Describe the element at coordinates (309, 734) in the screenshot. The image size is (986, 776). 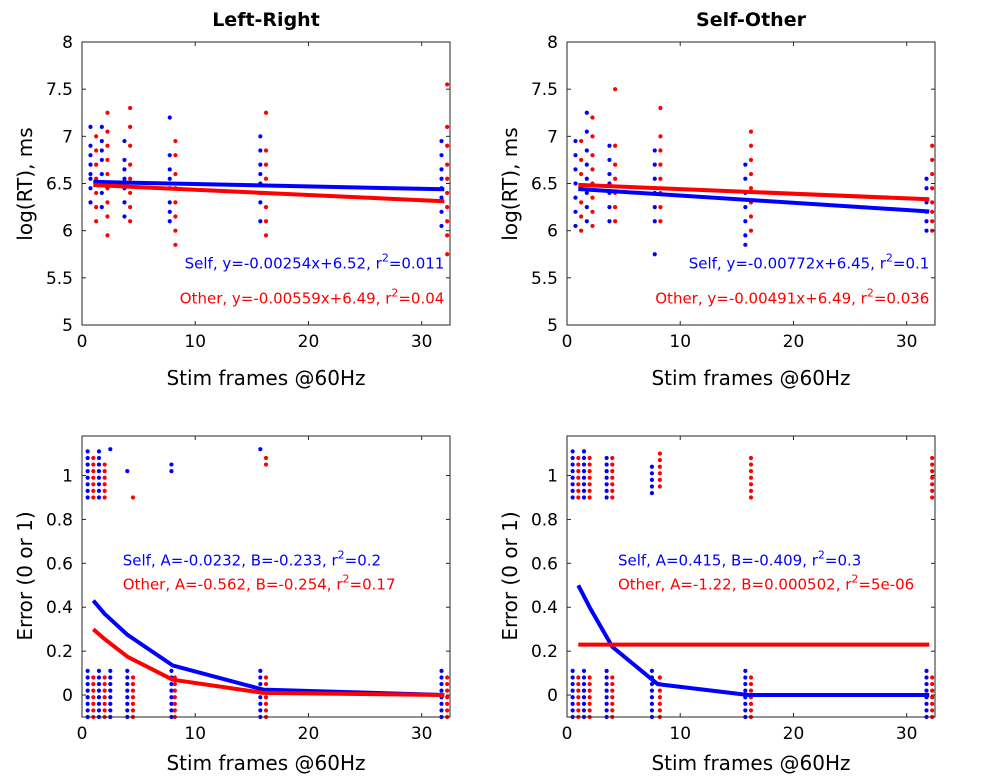
I see `x-tick-label: 20` at that location.